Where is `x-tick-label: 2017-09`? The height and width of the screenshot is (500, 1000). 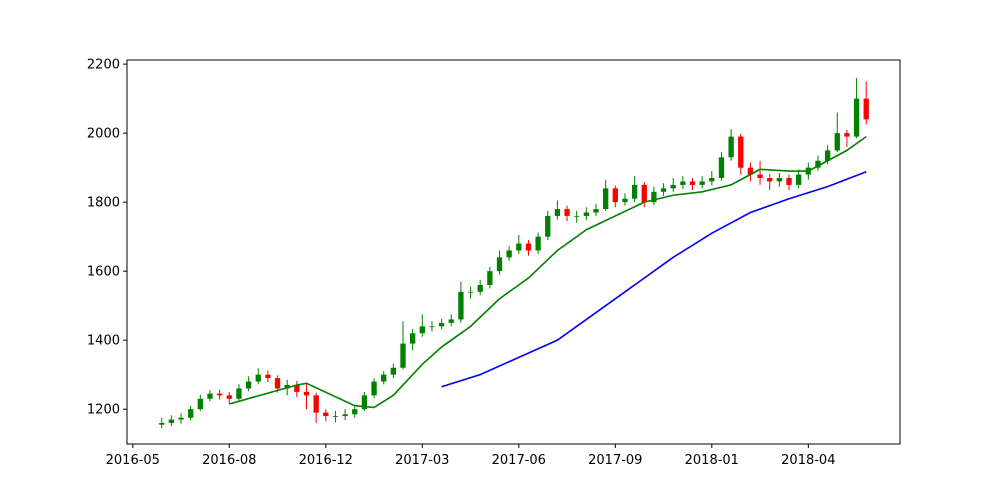
x-tick-label: 2017-09 is located at coordinates (615, 460).